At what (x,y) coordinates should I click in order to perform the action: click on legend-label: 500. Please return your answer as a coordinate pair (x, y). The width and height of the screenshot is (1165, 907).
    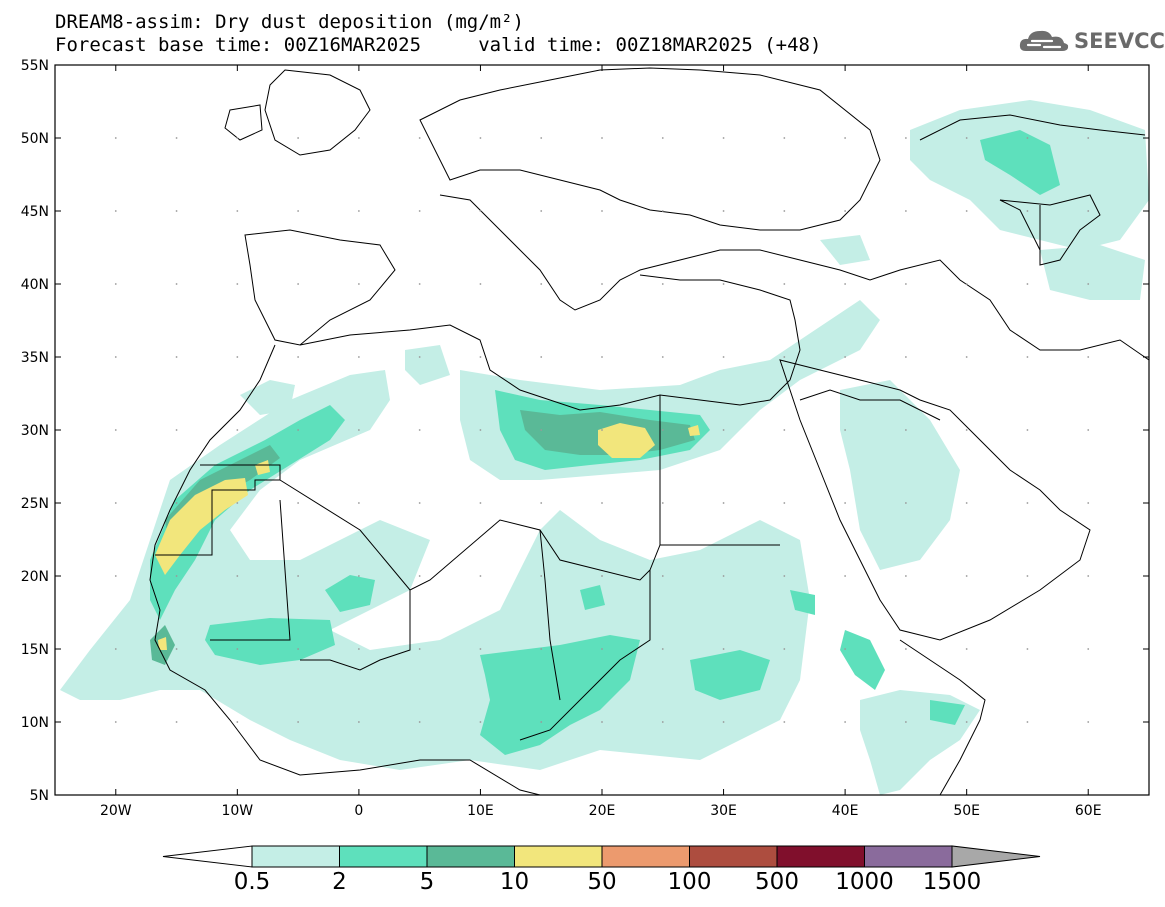
    Looking at the image, I should click on (777, 882).